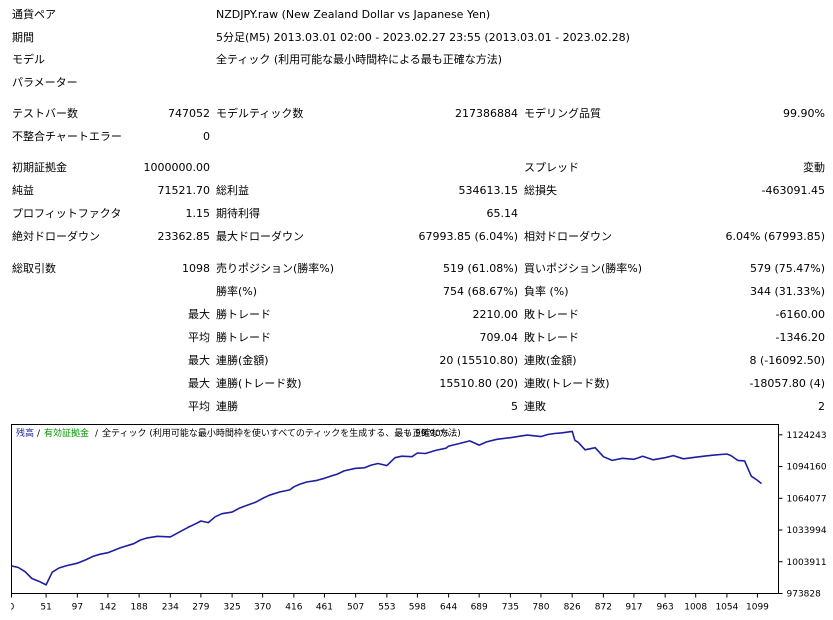  Describe the element at coordinates (259, 383) in the screenshot. I see `max-consec-wins-count-label: 連勝(トレード数)` at that location.